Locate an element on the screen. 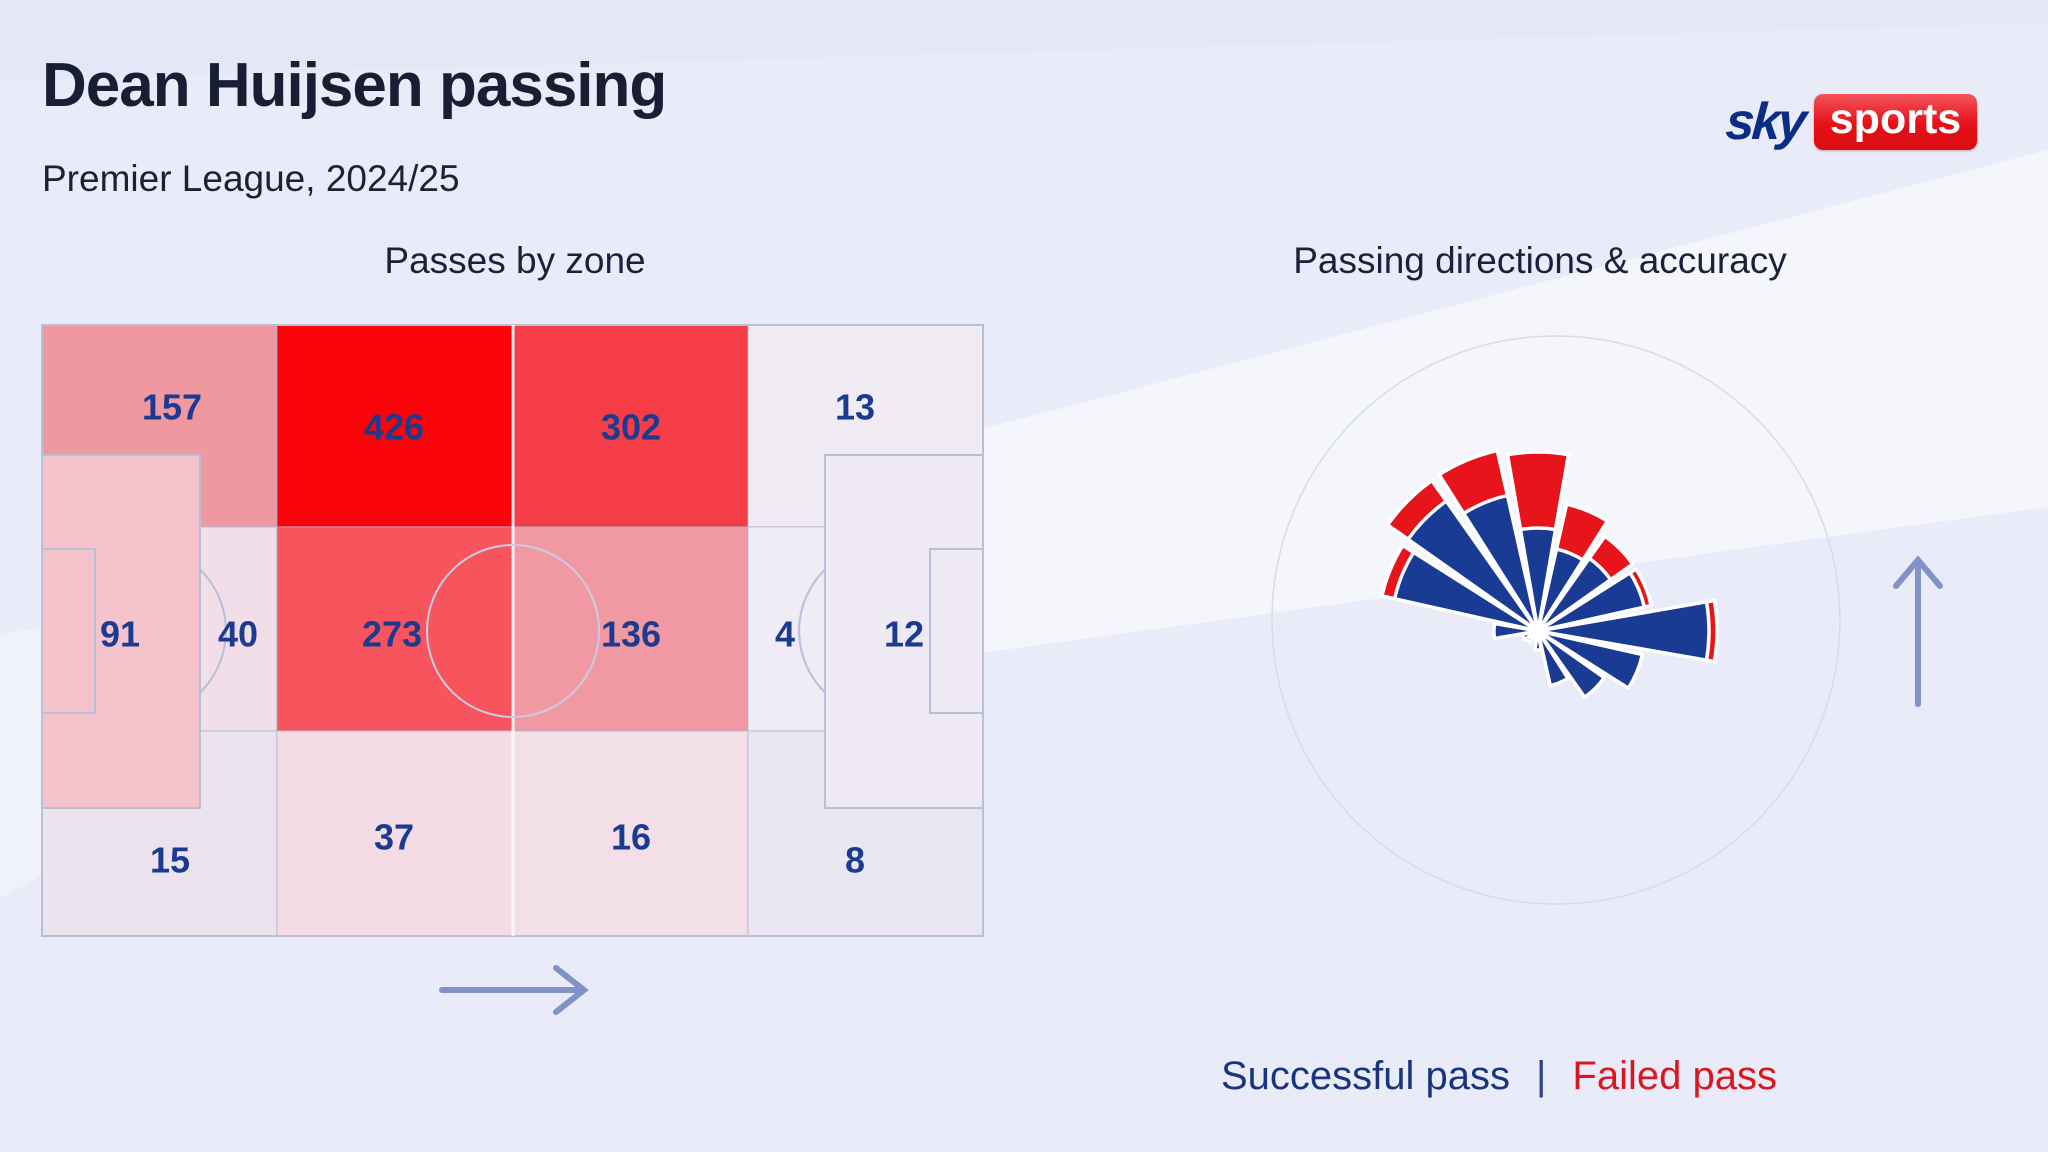 Image resolution: width=2048 pixels, height=1152 pixels. rose-successful-sector--45 is located at coordinates (1571, 664).